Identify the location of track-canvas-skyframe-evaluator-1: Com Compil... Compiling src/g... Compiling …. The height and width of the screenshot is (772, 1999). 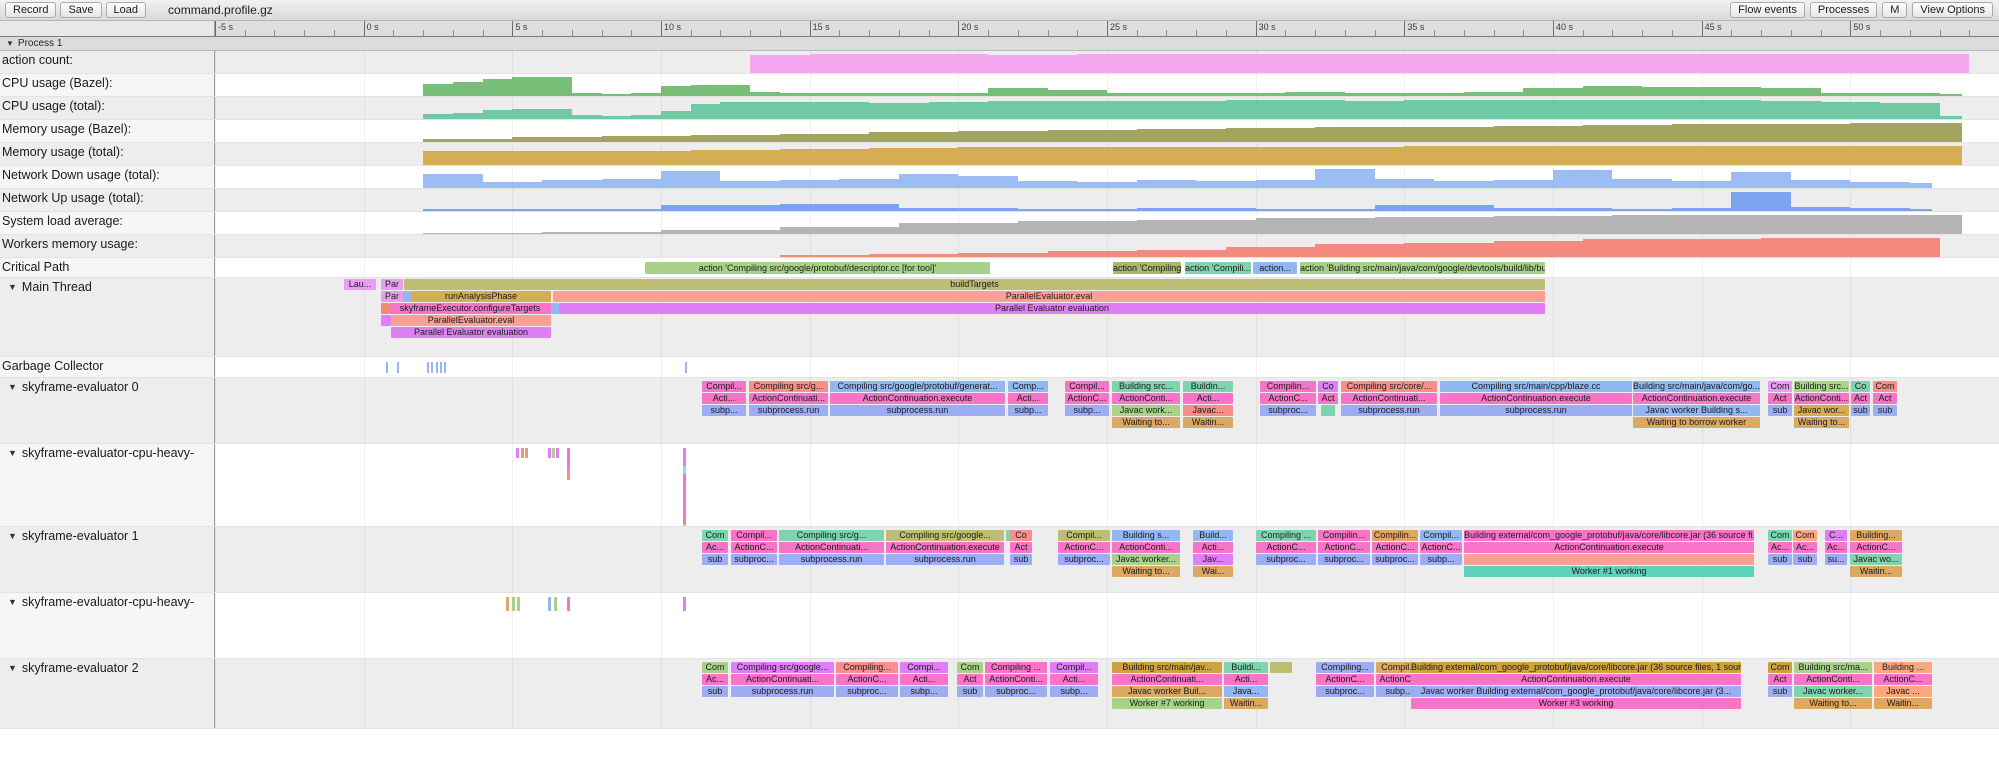
(1107, 559).